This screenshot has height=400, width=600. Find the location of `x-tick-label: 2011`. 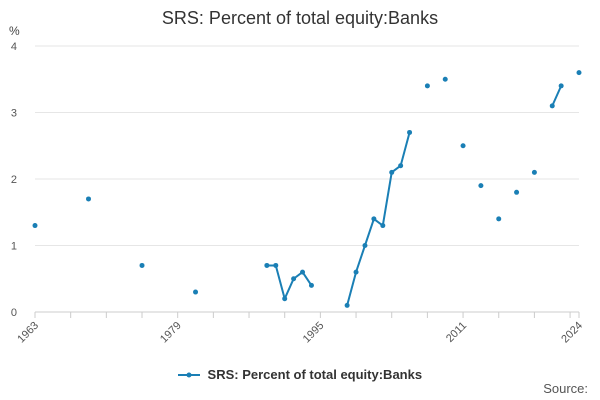

x-tick-label: 2011 is located at coordinates (456, 332).